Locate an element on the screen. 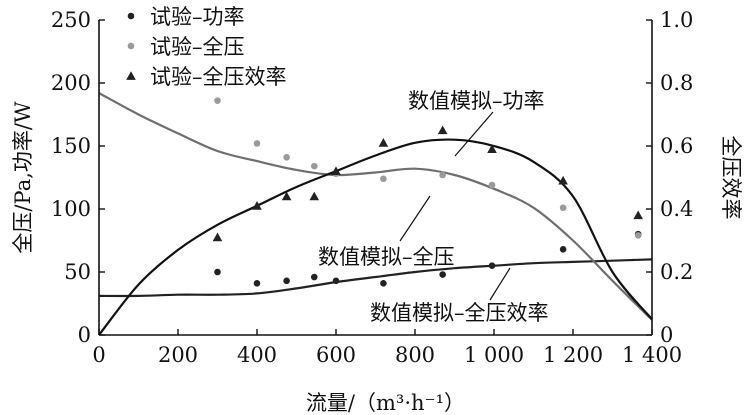  x-tick-label: 1 200 is located at coordinates (573, 355).